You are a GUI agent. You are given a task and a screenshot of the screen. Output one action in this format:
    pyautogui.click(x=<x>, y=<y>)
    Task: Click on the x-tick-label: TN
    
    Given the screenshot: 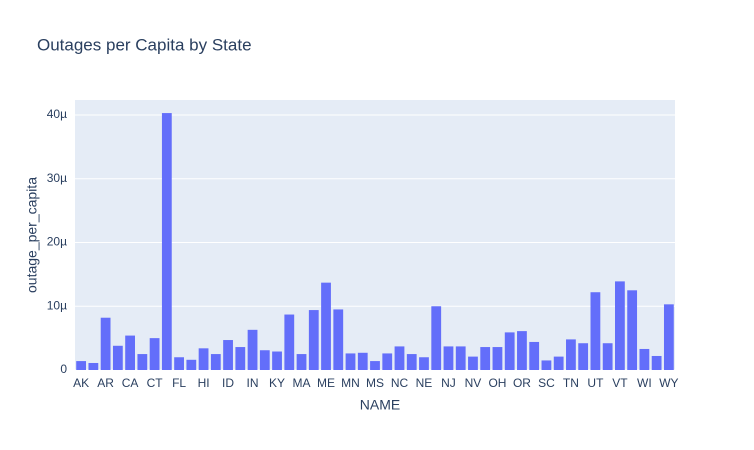 What is the action you would take?
    pyautogui.click(x=571, y=383)
    